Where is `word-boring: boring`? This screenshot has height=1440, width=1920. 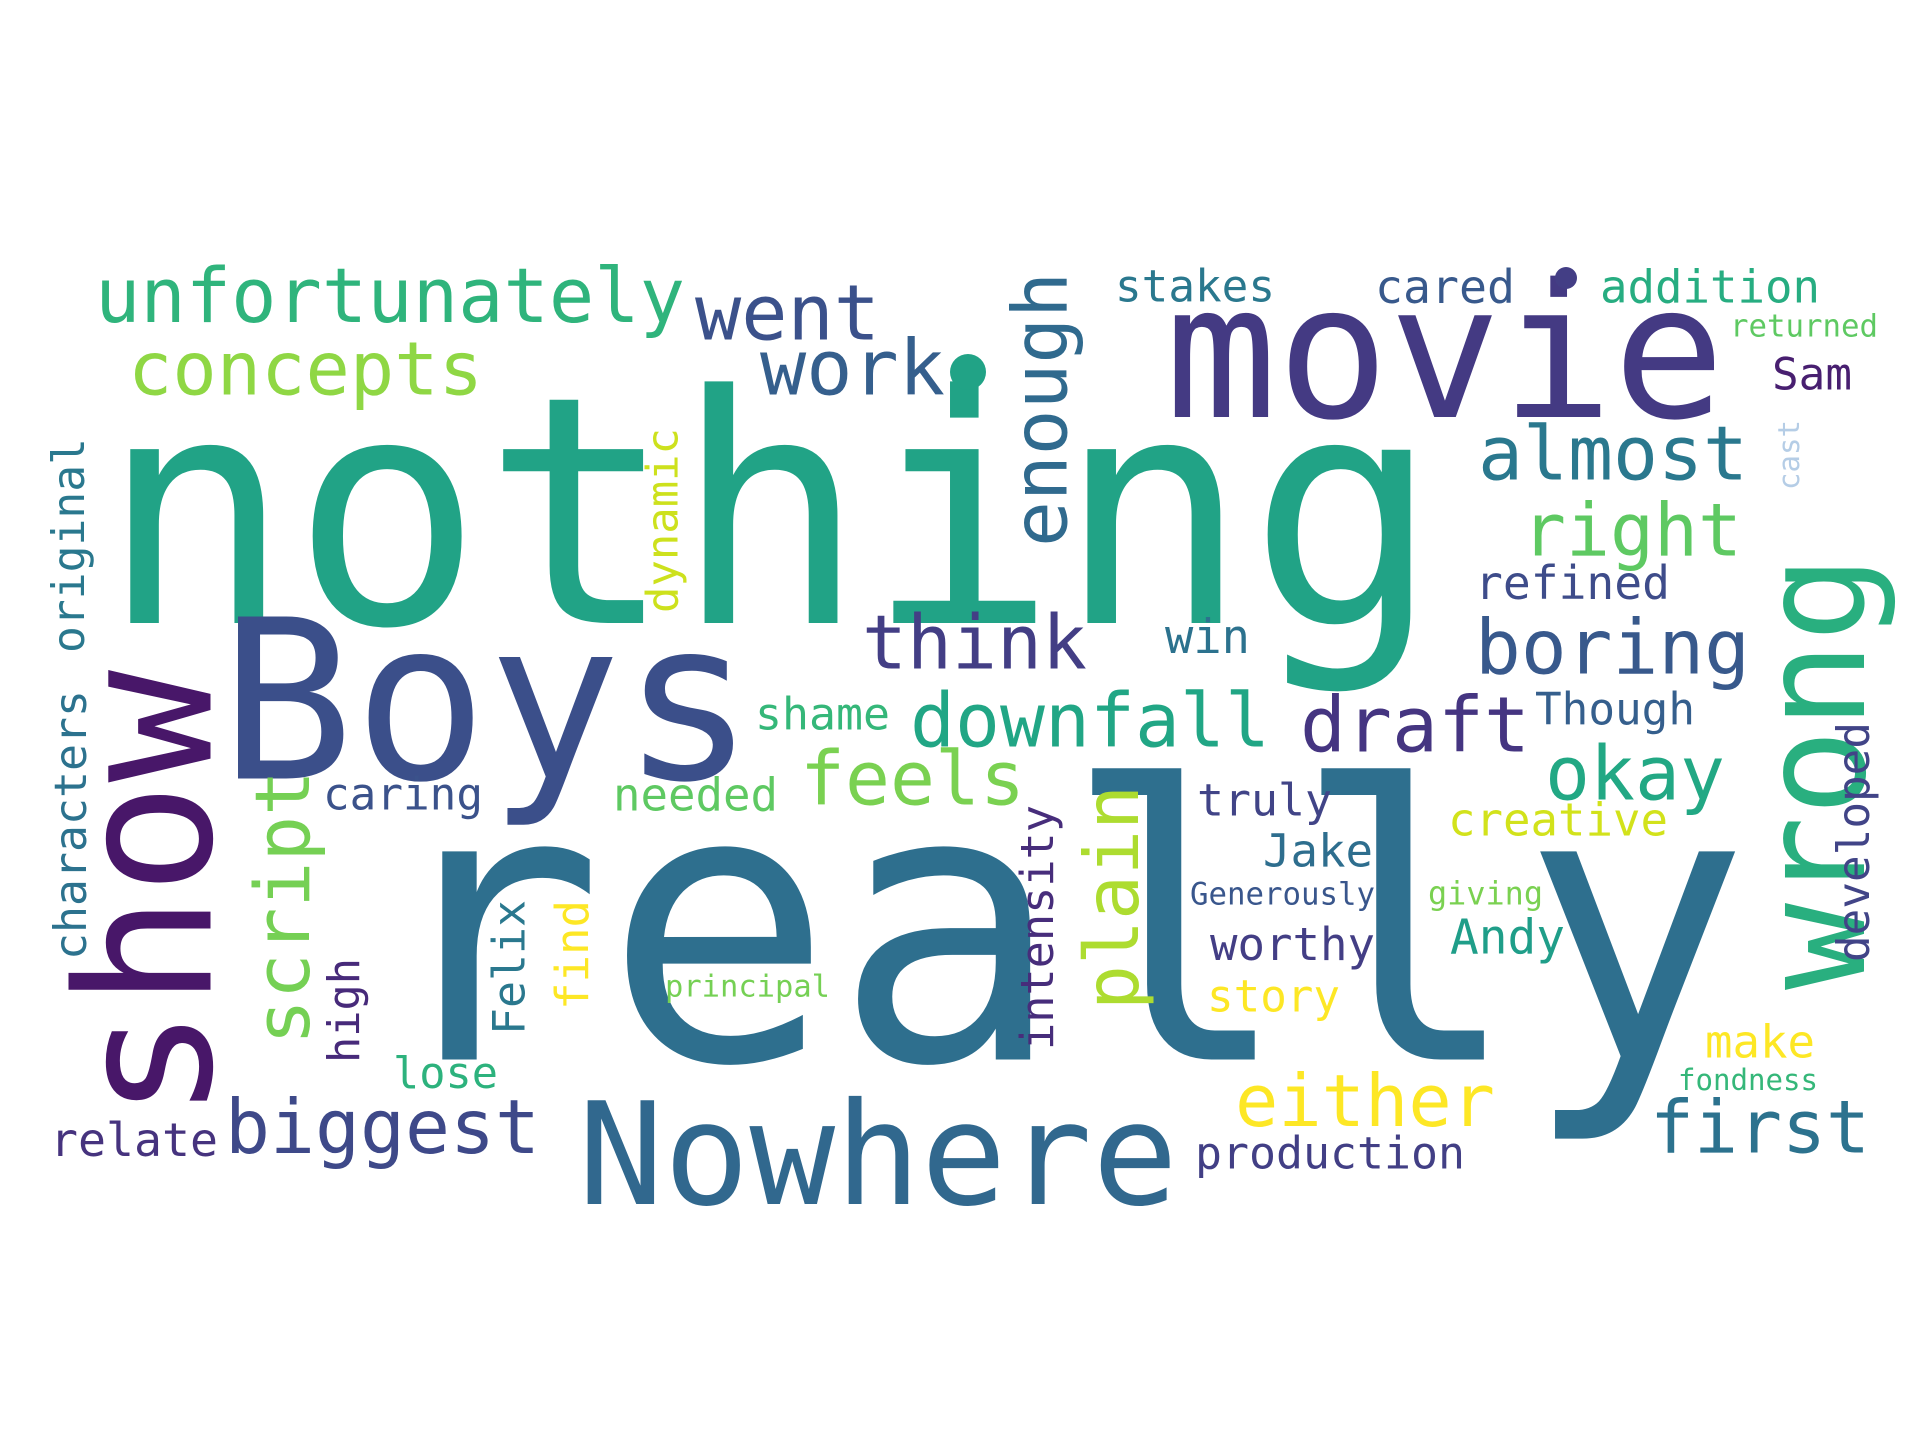 word-boring: boring is located at coordinates (1612, 647).